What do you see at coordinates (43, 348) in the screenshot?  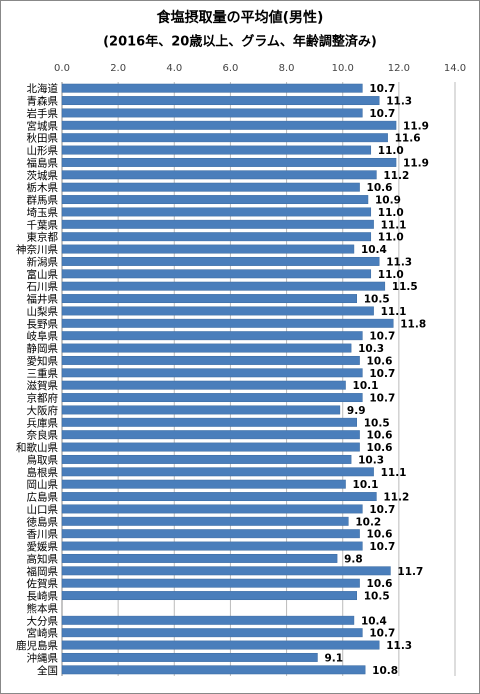 I see `y-tick-label: 静岡県` at bounding box center [43, 348].